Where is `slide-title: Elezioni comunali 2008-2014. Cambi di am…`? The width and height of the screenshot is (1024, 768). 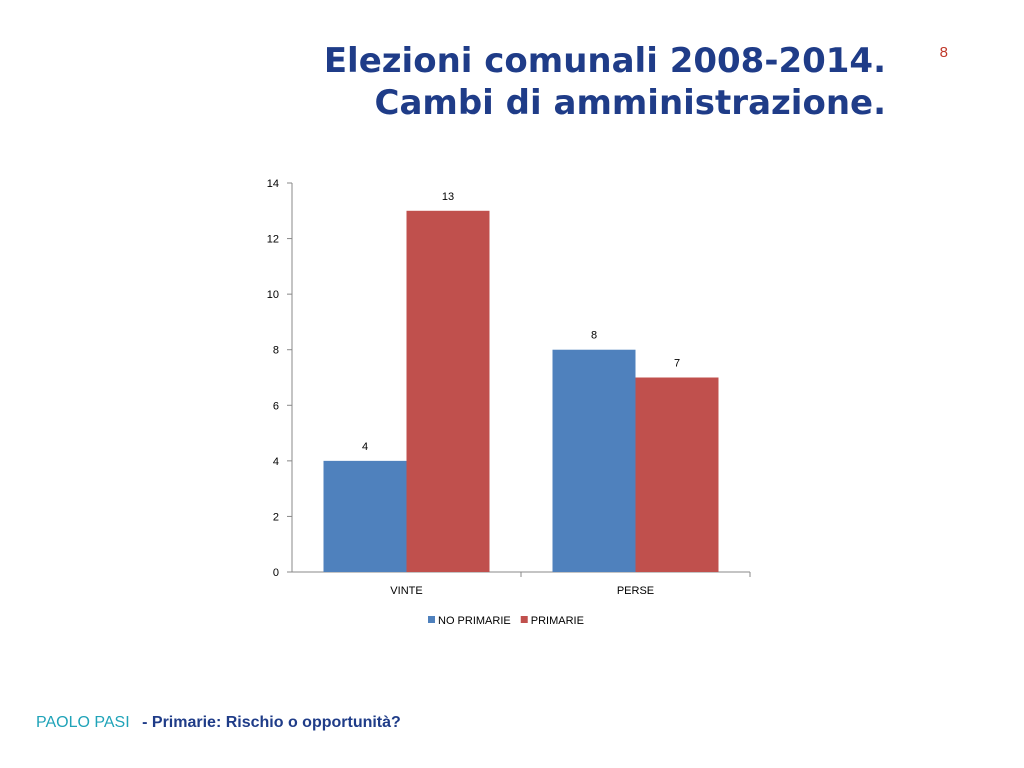
slide-title: Elezioni comunali 2008-2014. Cambi di am… is located at coordinates (605, 82).